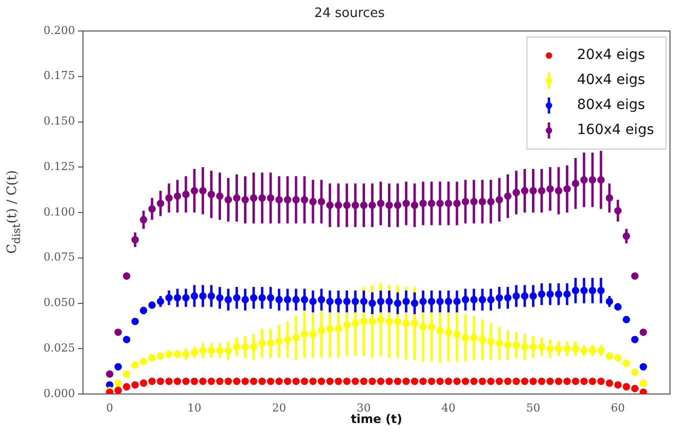  I want to click on x-tick-label: 30, so click(363, 407).